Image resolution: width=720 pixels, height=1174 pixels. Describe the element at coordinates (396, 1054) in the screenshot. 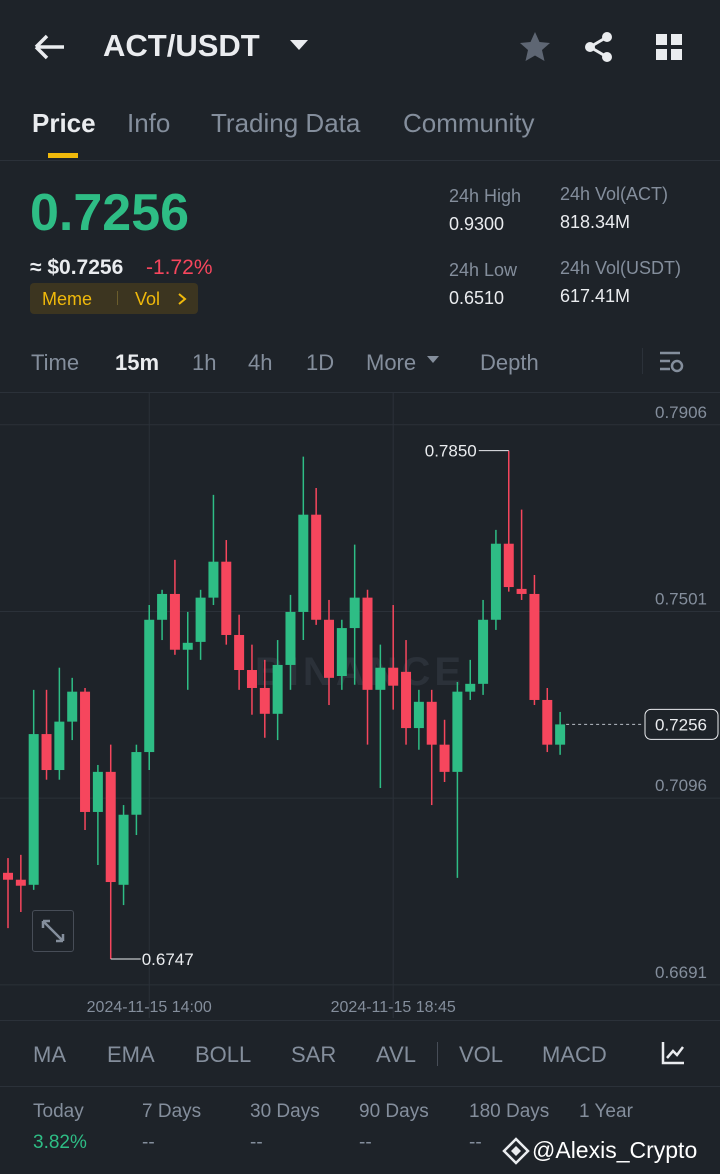

I see `indicator: AVL` at that location.